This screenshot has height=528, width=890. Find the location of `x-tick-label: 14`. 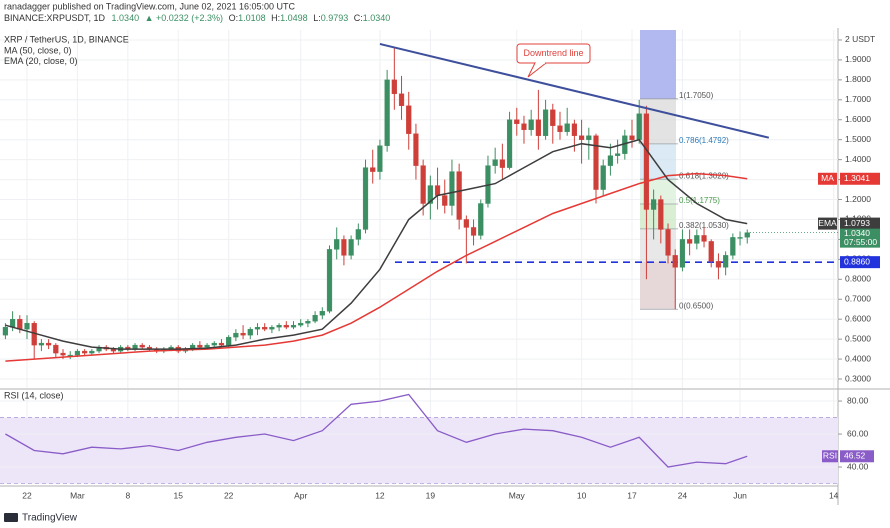

x-tick-label: 14 is located at coordinates (834, 495).